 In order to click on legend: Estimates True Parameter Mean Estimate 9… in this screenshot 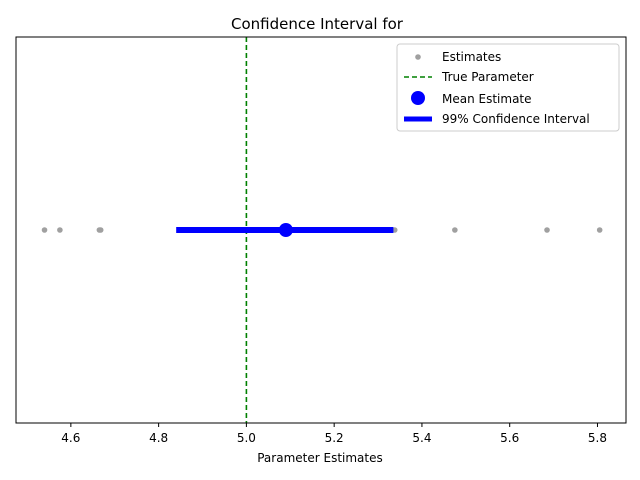, I will do `click(508, 87)`.